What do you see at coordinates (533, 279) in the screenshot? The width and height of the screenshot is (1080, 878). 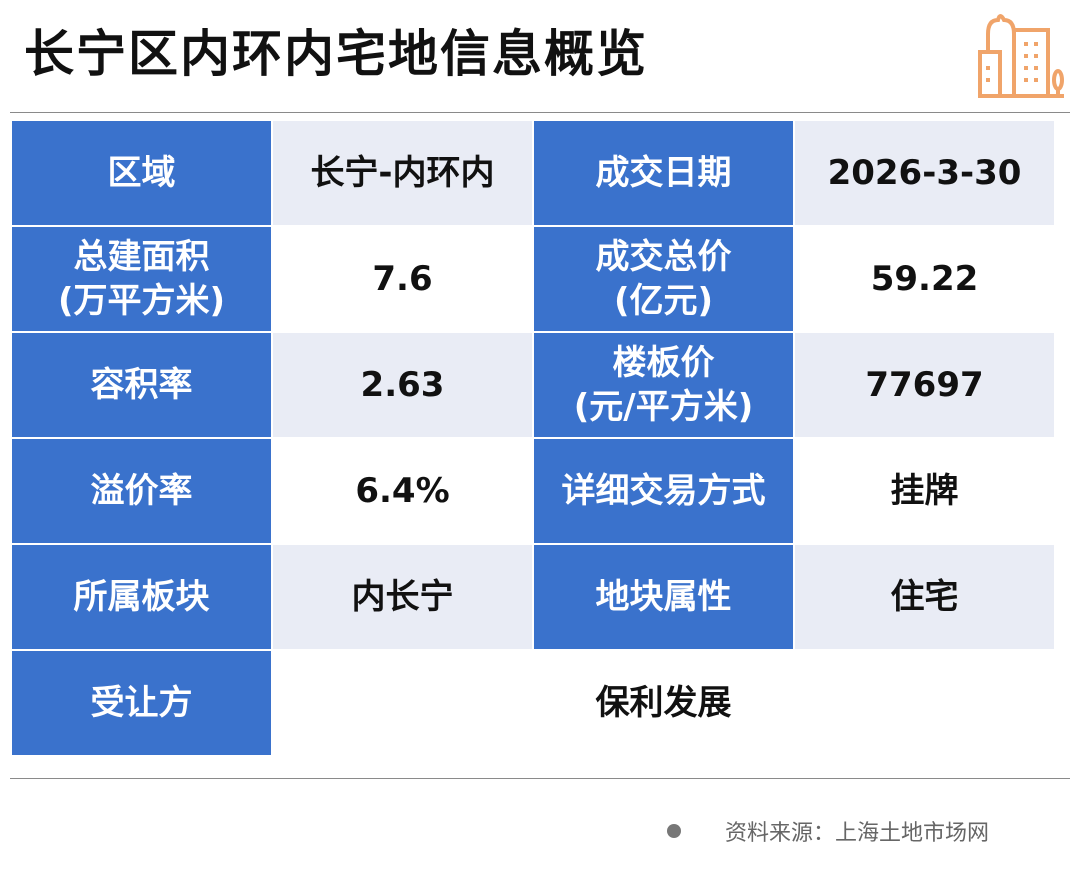 I see `table-row: 总建面积 (万平方米) 7.6 成交总价 (亿元) 59.22` at bounding box center [533, 279].